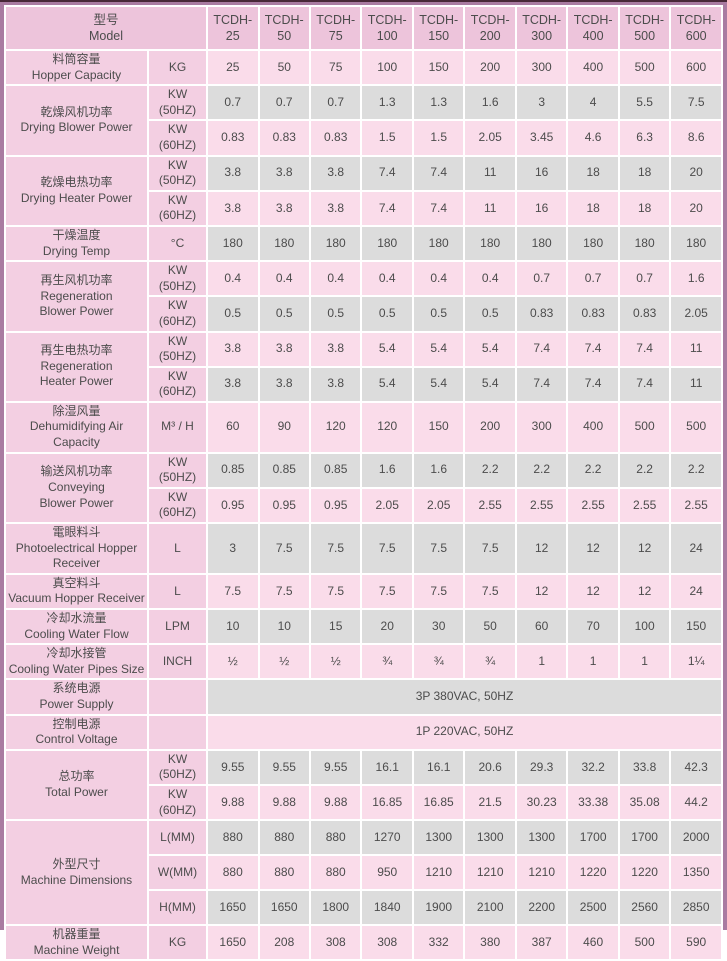 This screenshot has height=961, width=727. I want to click on value-cell: ¾, so click(387, 662).